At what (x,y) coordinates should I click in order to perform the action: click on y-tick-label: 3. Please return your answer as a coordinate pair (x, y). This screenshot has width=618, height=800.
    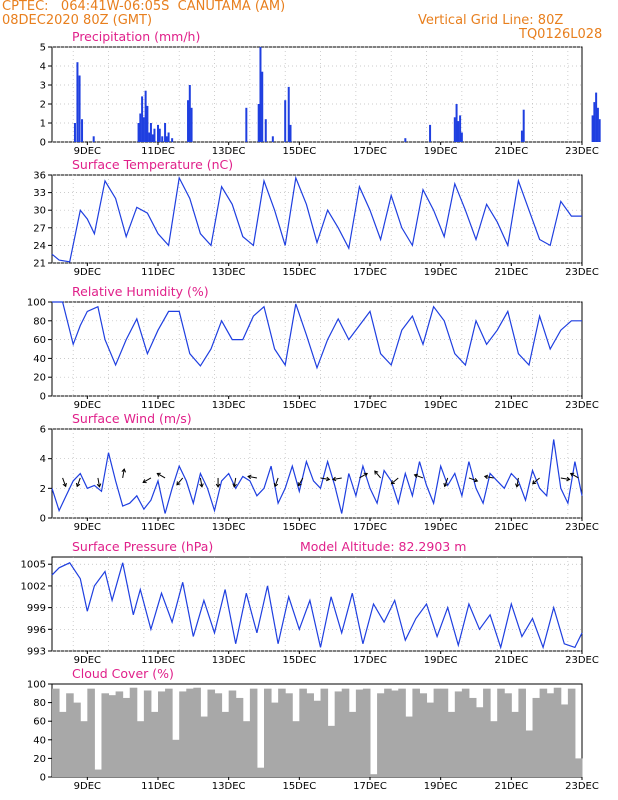
    Looking at the image, I should click on (43, 86).